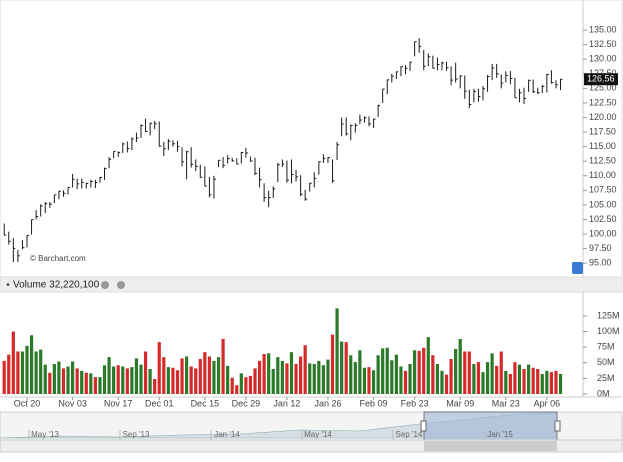  What do you see at coordinates (602, 131) in the screenshot?
I see `y-tick-label: 117.50` at bounding box center [602, 131].